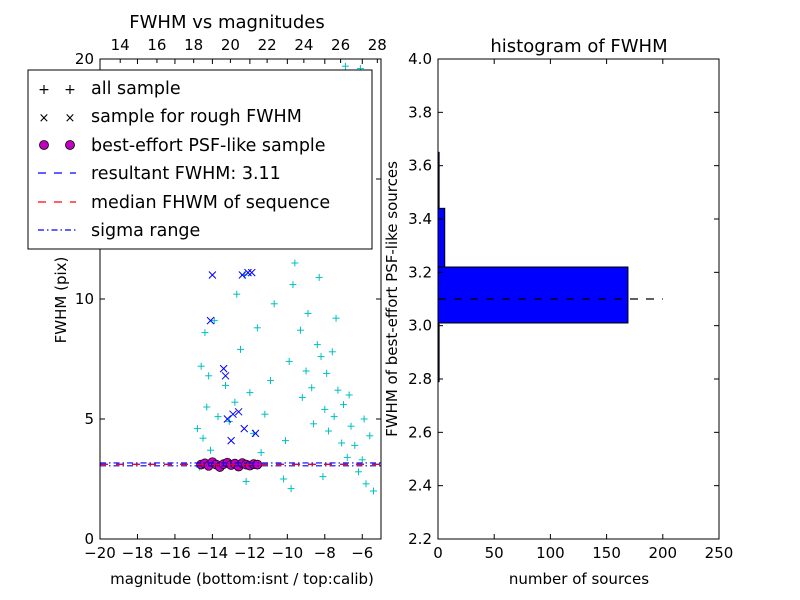 The height and width of the screenshot is (600, 800). Describe the element at coordinates (213, 553) in the screenshot. I see `x-tick-label: −14` at that location.